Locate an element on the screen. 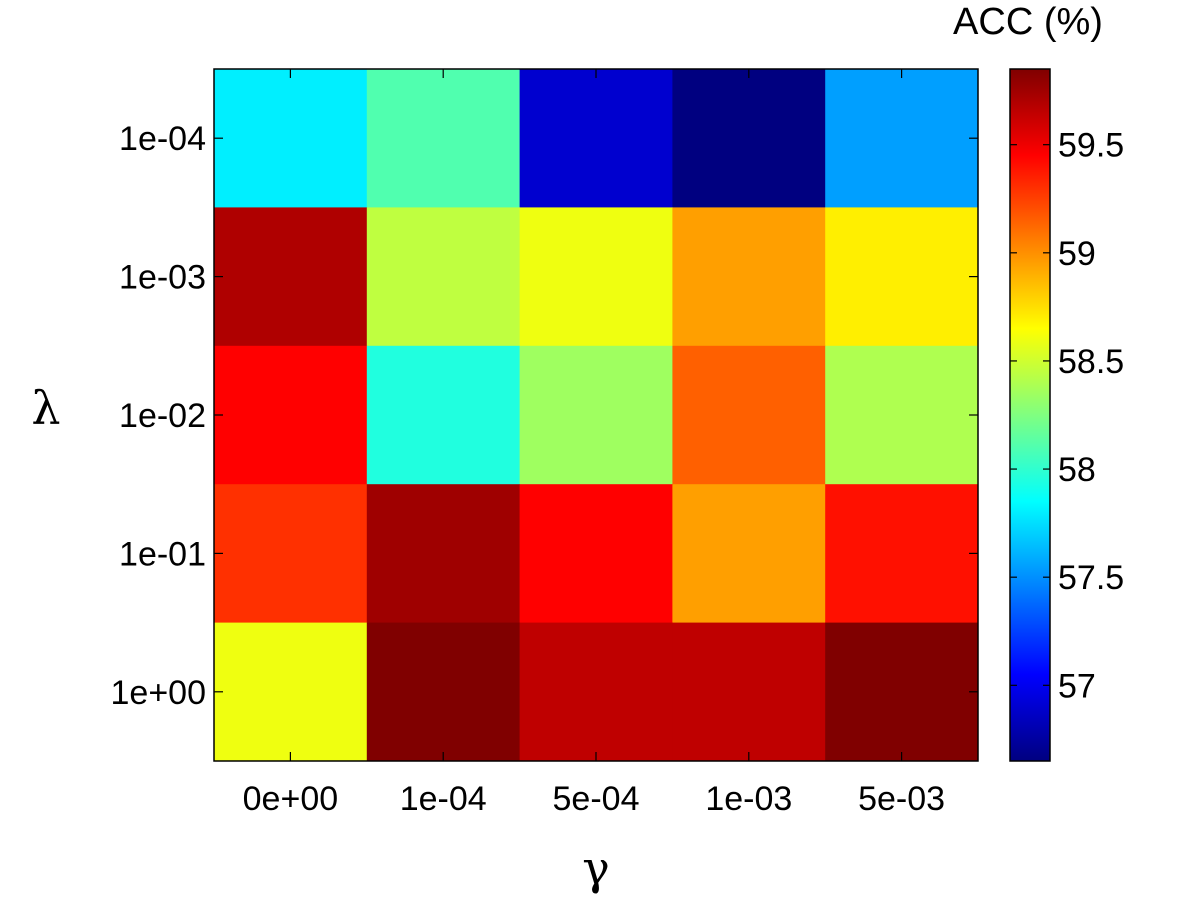 The height and width of the screenshot is (905, 1200). y-tick-label: 1e+00 is located at coordinates (159, 693).